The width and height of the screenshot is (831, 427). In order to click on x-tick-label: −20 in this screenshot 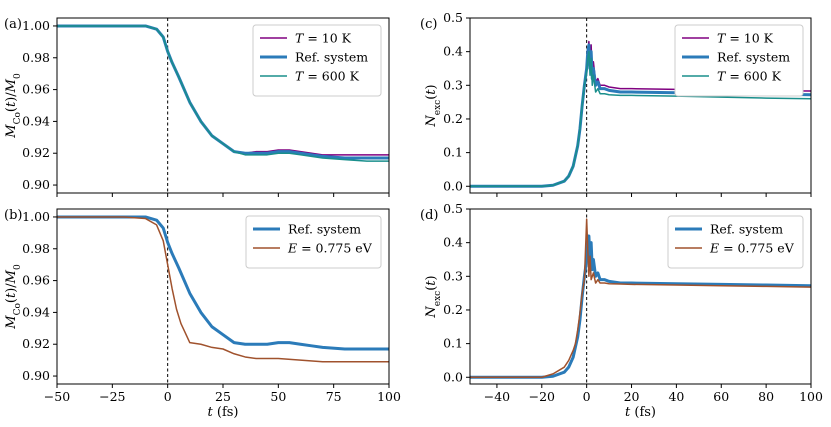, I will do `click(542, 396)`.